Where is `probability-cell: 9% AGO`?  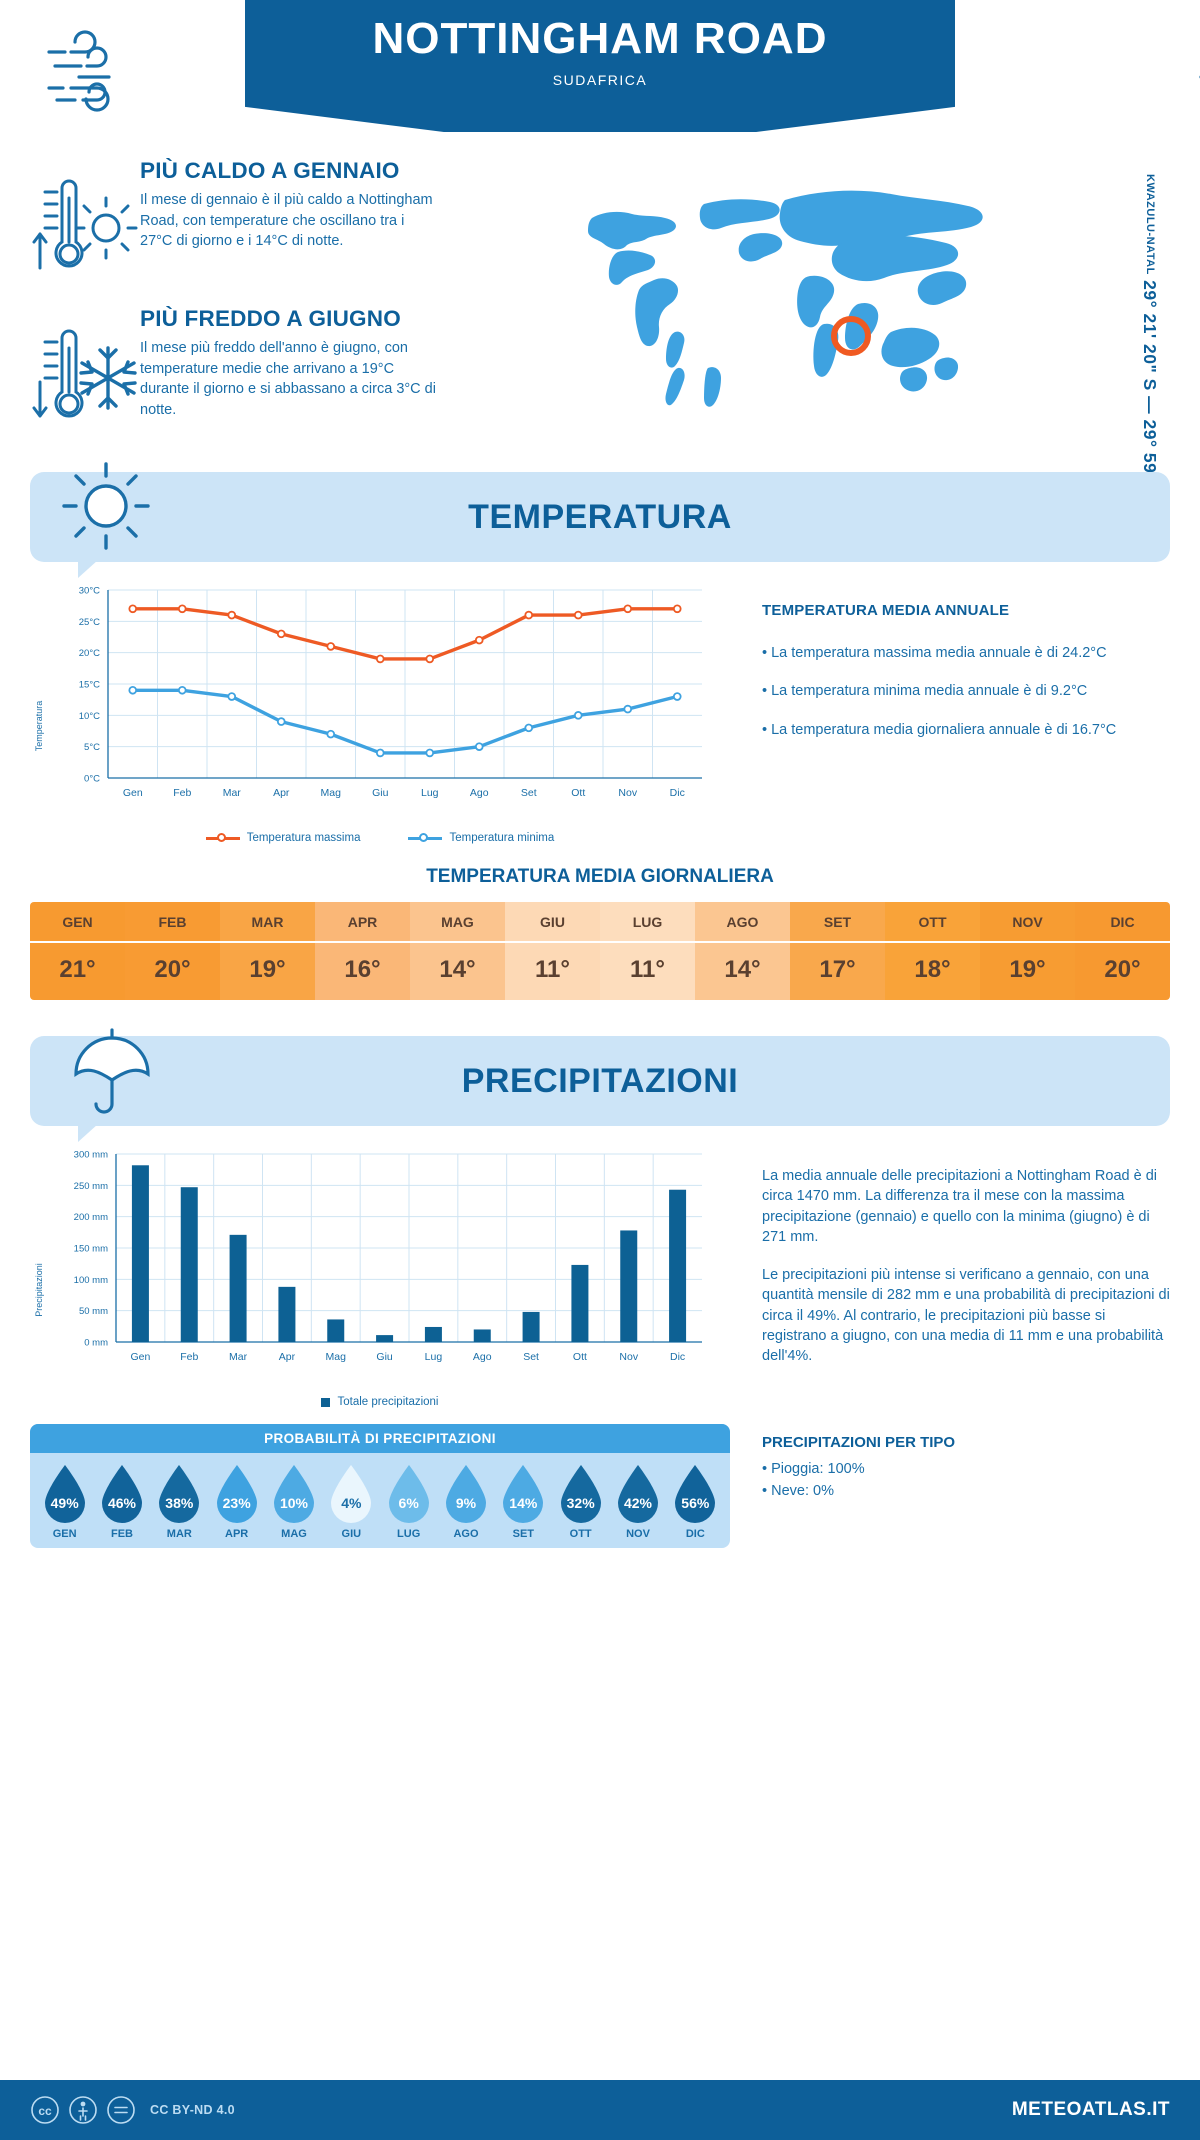
probability-cell: 9% AGO is located at coordinates (465, 1501).